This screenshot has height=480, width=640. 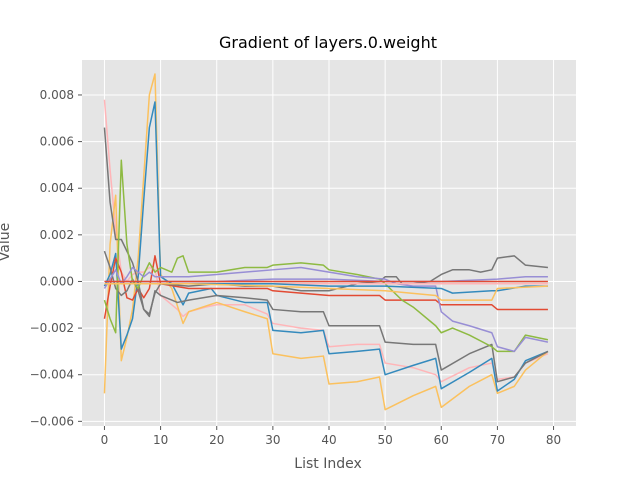 What do you see at coordinates (57, 235) in the screenshot?
I see `y-tick-label: 0.002` at bounding box center [57, 235].